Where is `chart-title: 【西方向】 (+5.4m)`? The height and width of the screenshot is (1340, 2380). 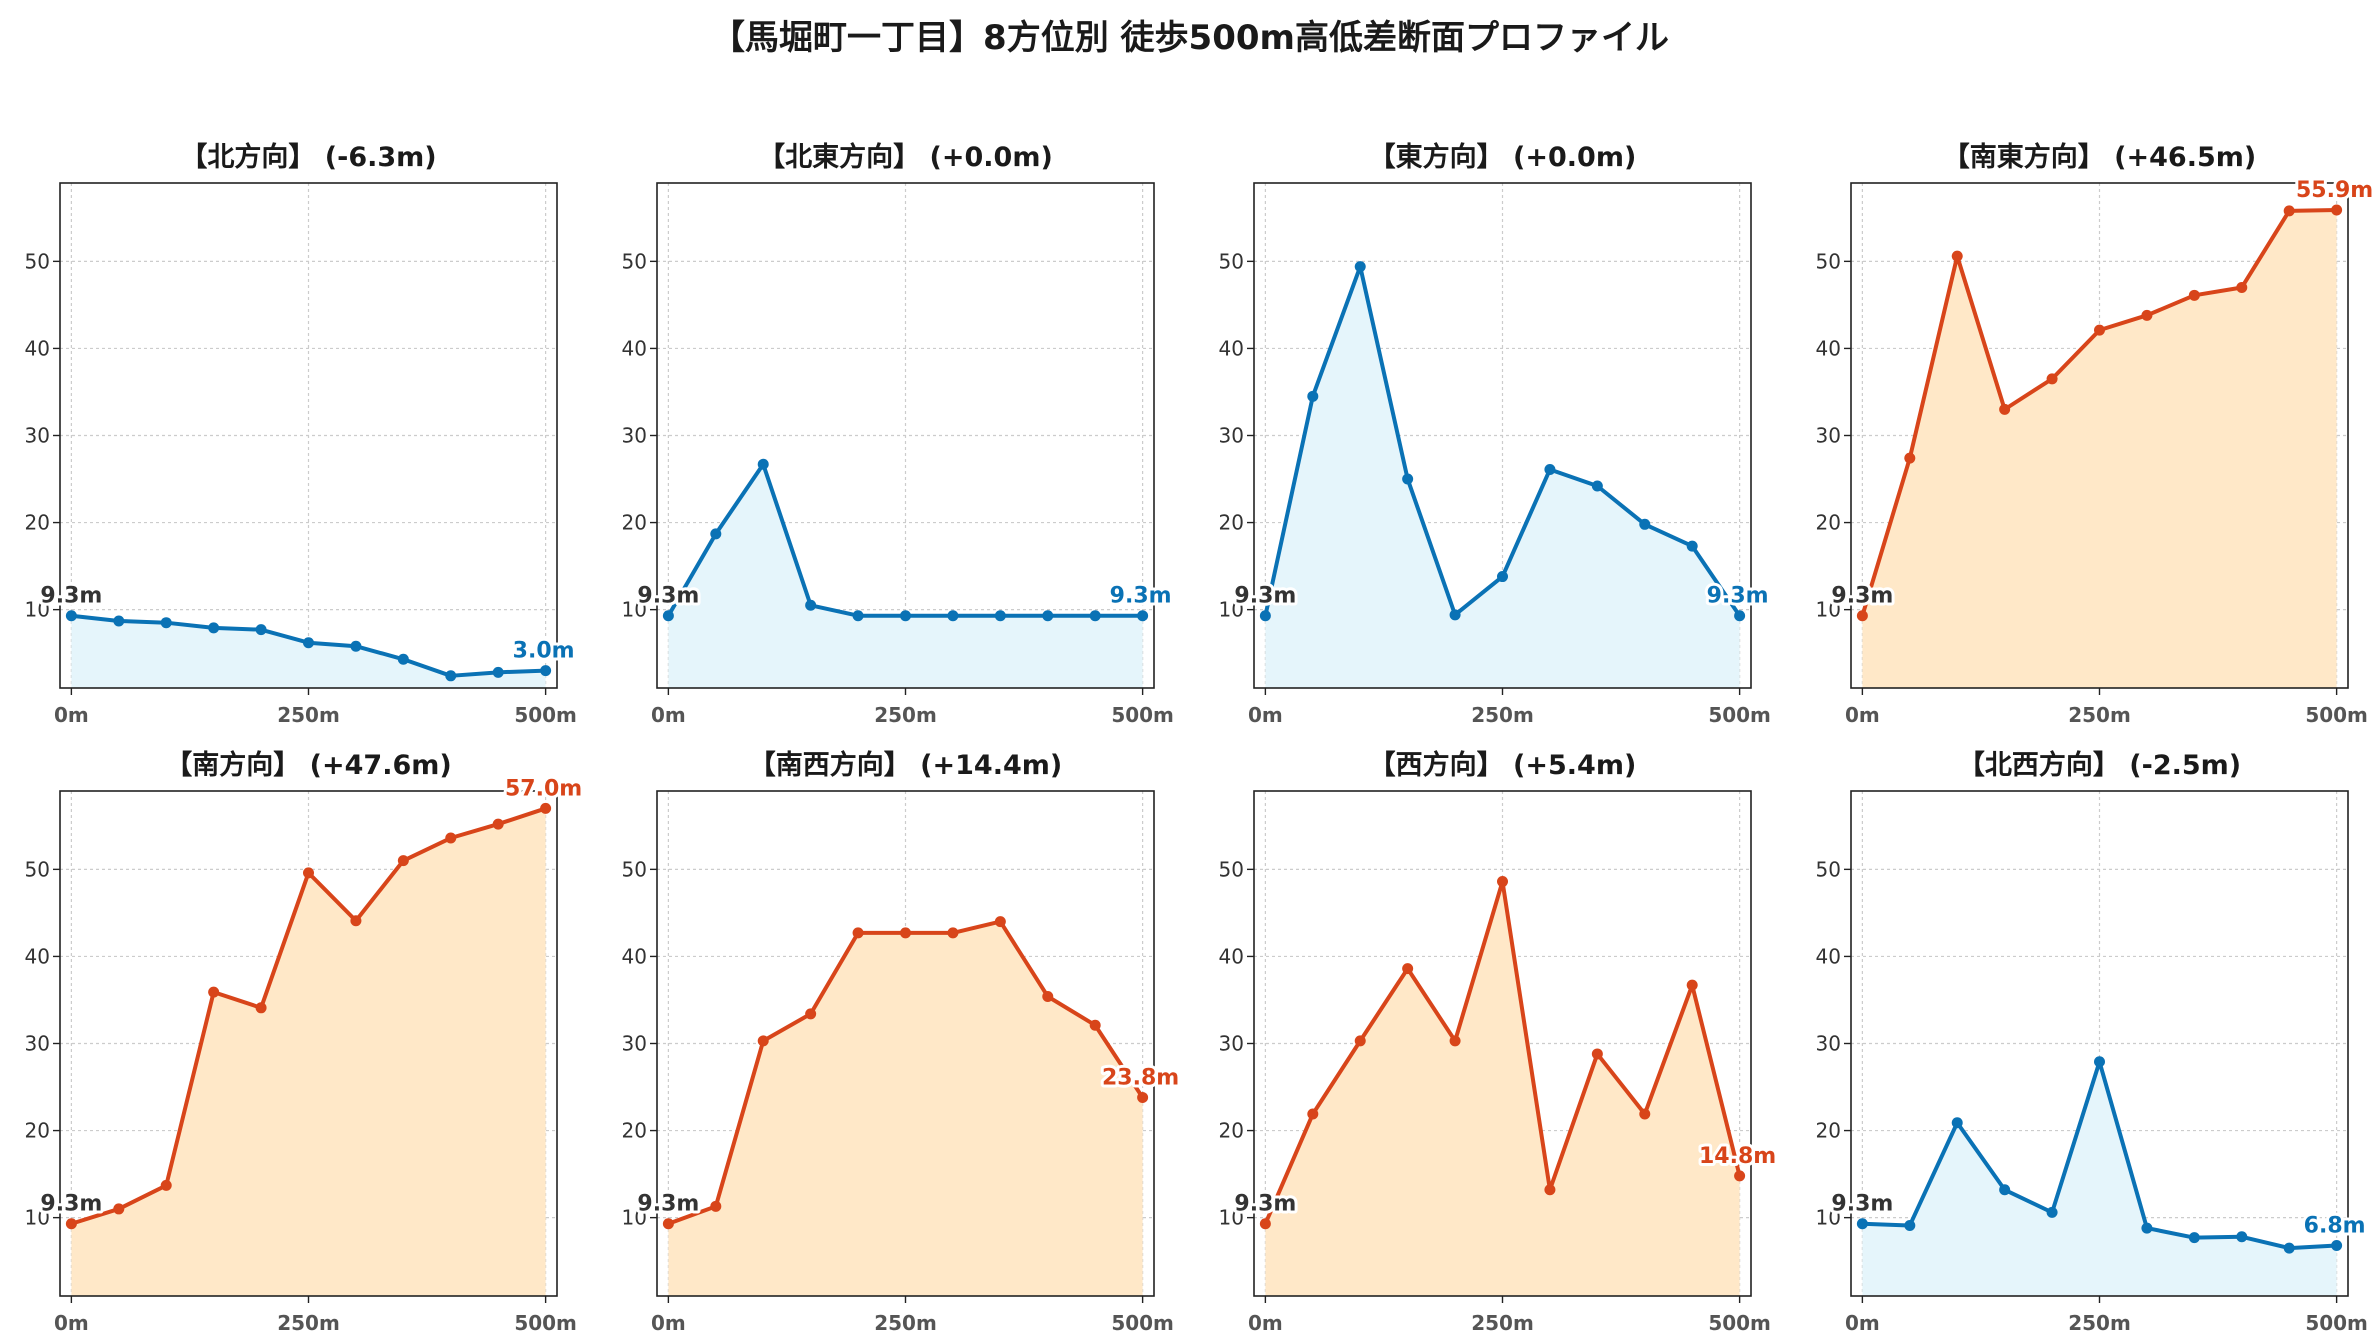 chart-title: 【西方向】 (+5.4m) is located at coordinates (1503, 765).